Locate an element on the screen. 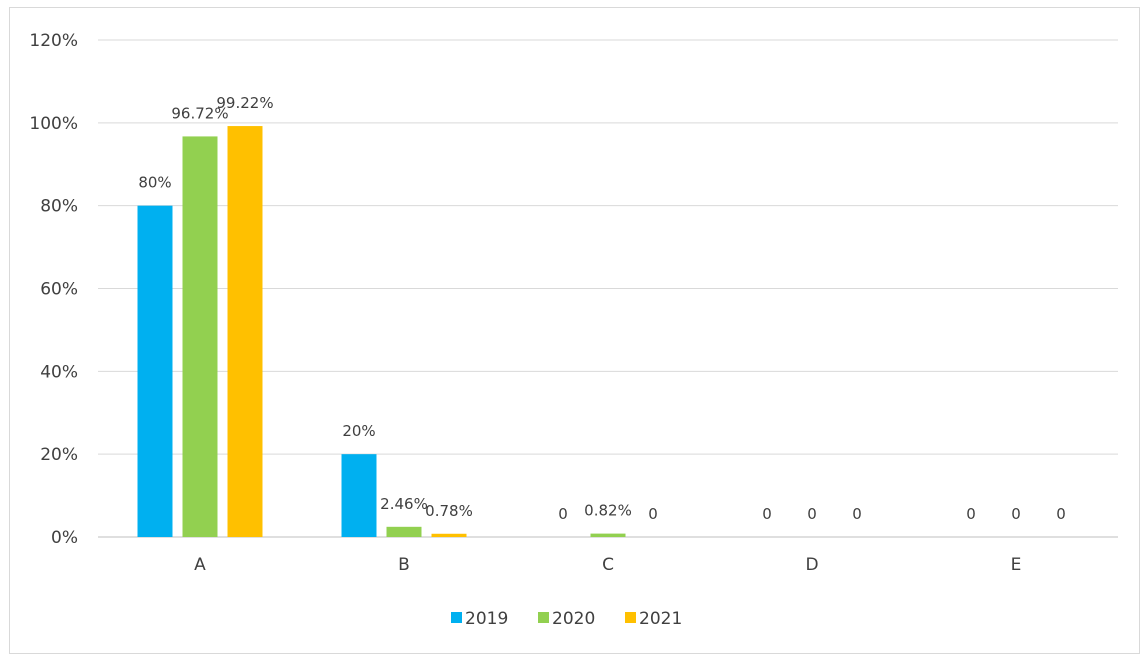 Image resolution: width=1143 pixels, height=654 pixels. x-tick-label: E is located at coordinates (1016, 565).